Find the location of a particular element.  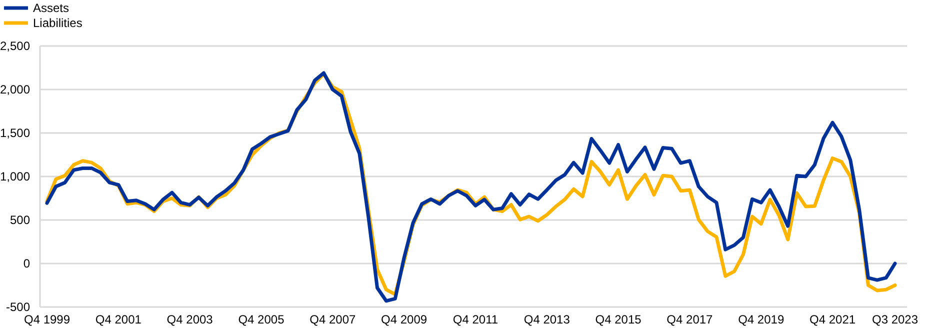

x-tick-label: Q4 1999 is located at coordinates (47, 319).